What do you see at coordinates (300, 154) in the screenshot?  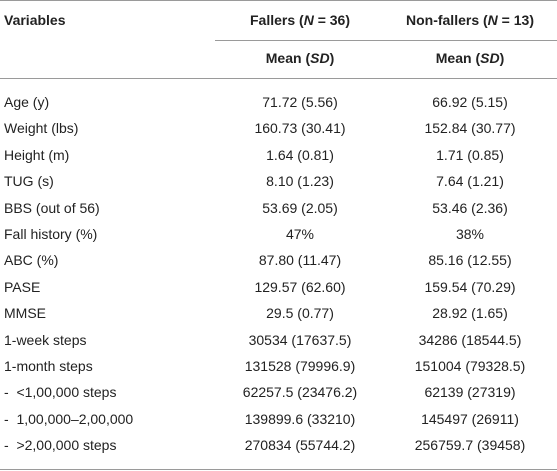 I see `table-cell: 1.64 (0.81)` at bounding box center [300, 154].